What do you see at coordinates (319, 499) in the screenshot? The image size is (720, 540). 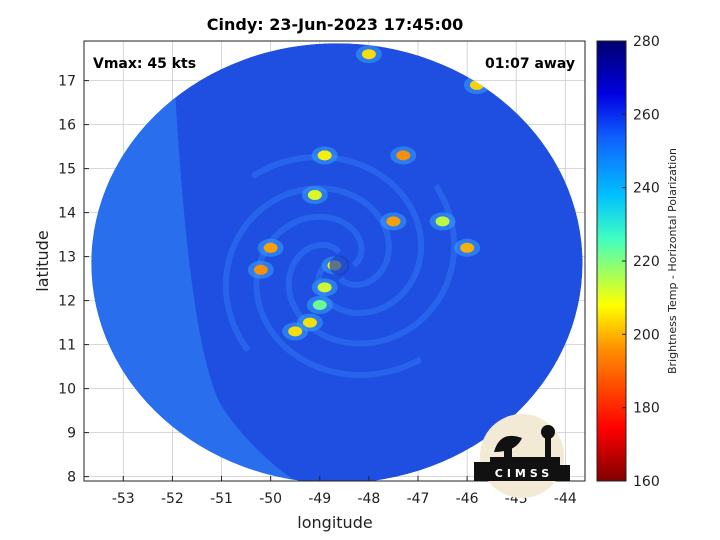 I see `x-tick-label: -49` at bounding box center [319, 499].